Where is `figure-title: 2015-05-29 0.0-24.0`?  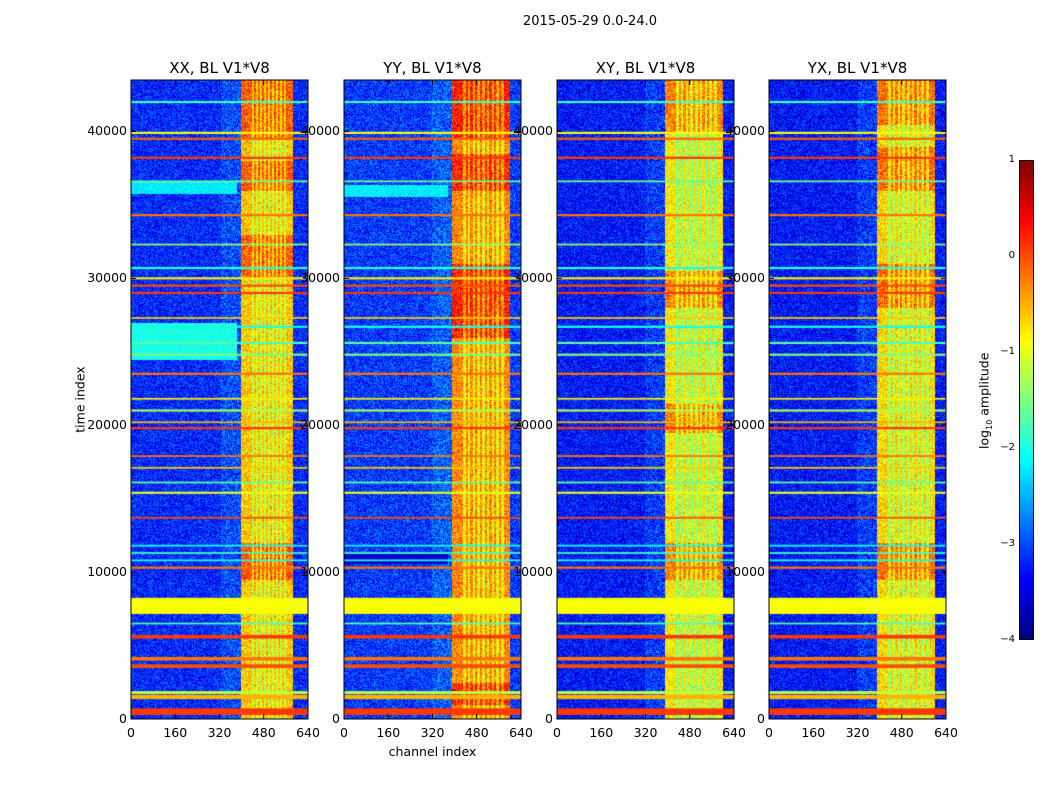 figure-title: 2015-05-29 0.0-24.0 is located at coordinates (590, 21).